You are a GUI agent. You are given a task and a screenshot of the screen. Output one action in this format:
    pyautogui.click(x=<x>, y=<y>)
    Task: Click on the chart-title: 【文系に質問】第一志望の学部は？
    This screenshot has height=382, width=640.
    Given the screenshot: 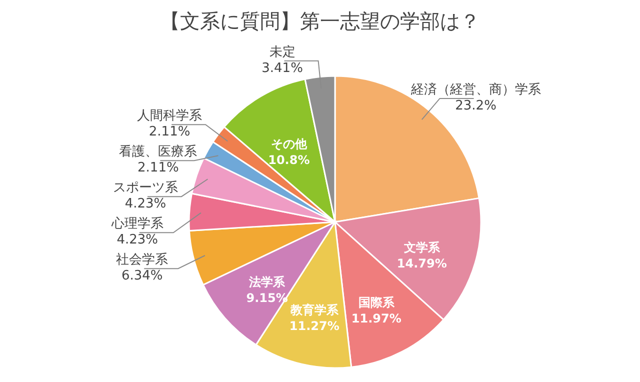 What is the action you would take?
    pyautogui.click(x=320, y=21)
    